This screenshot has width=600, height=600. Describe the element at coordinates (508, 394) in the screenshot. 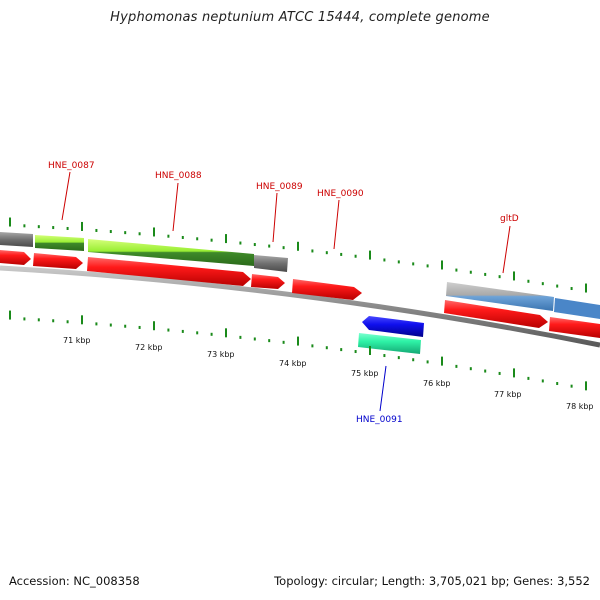

I see `kbp-label-77: 77 kbp` at that location.